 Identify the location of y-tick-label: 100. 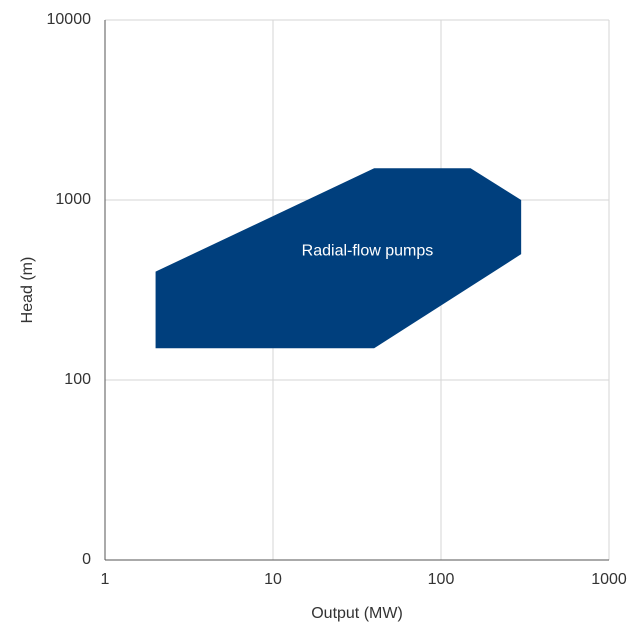
(77, 379).